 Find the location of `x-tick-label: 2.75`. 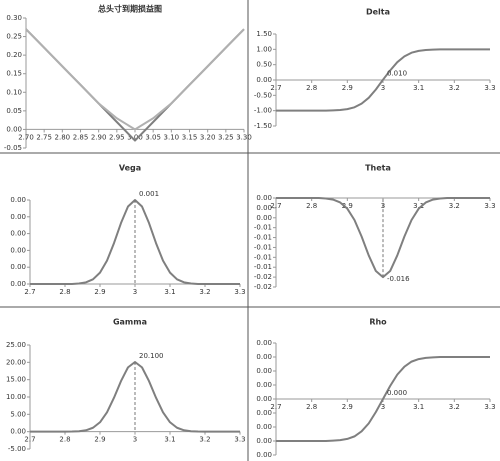

x-tick-label: 2.75 is located at coordinates (44, 137).